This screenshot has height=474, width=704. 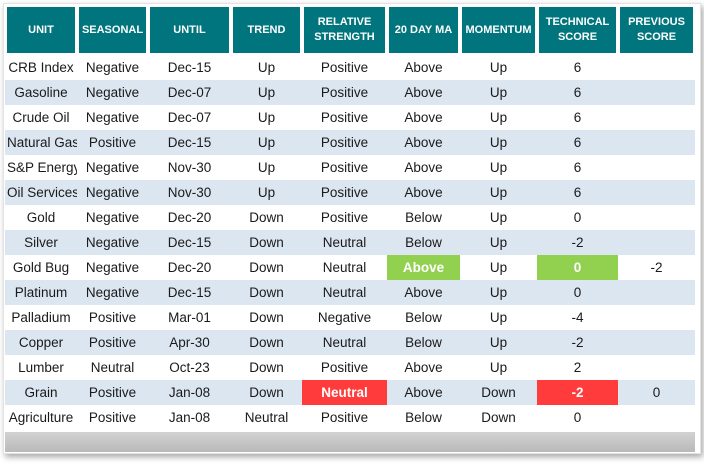 I want to click on unit-cell: Palladium, so click(x=41, y=317).